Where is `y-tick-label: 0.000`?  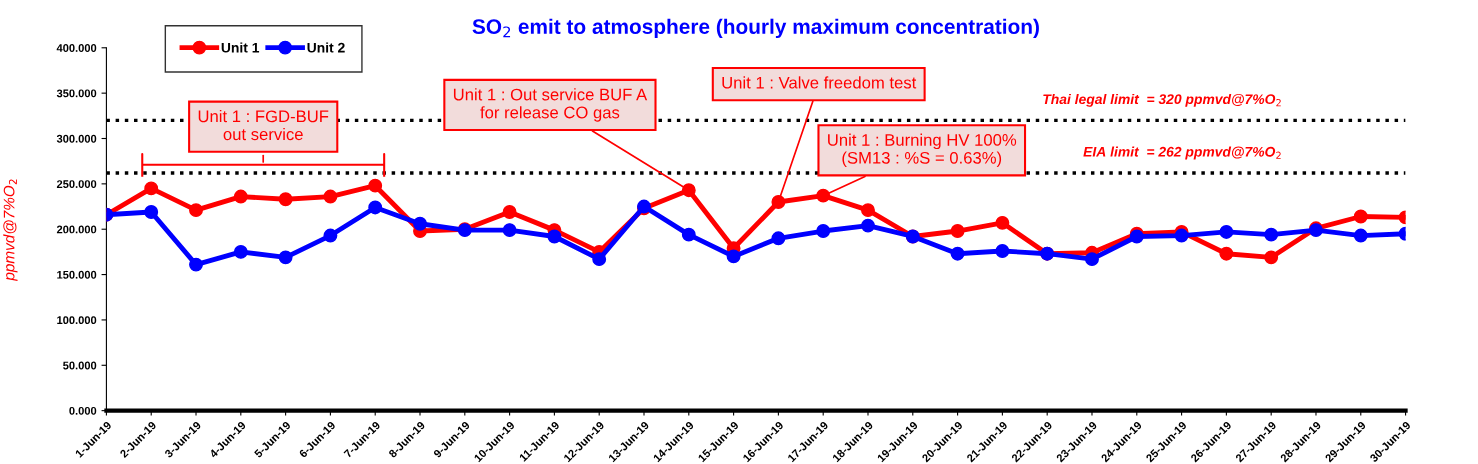 y-tick-label: 0.000 is located at coordinates (83, 410).